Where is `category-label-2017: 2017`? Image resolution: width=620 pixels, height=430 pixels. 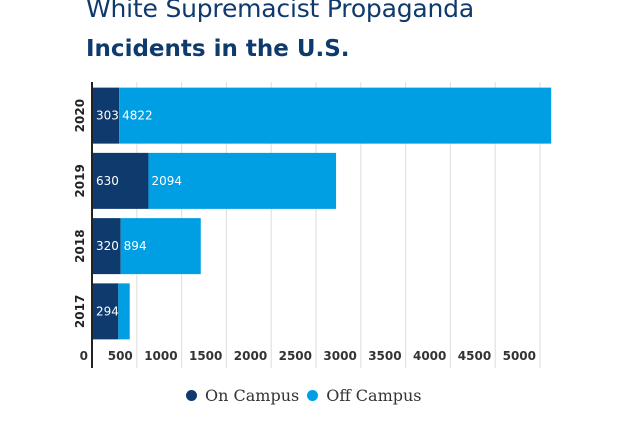
category-label-2017: 2017 is located at coordinates (80, 311).